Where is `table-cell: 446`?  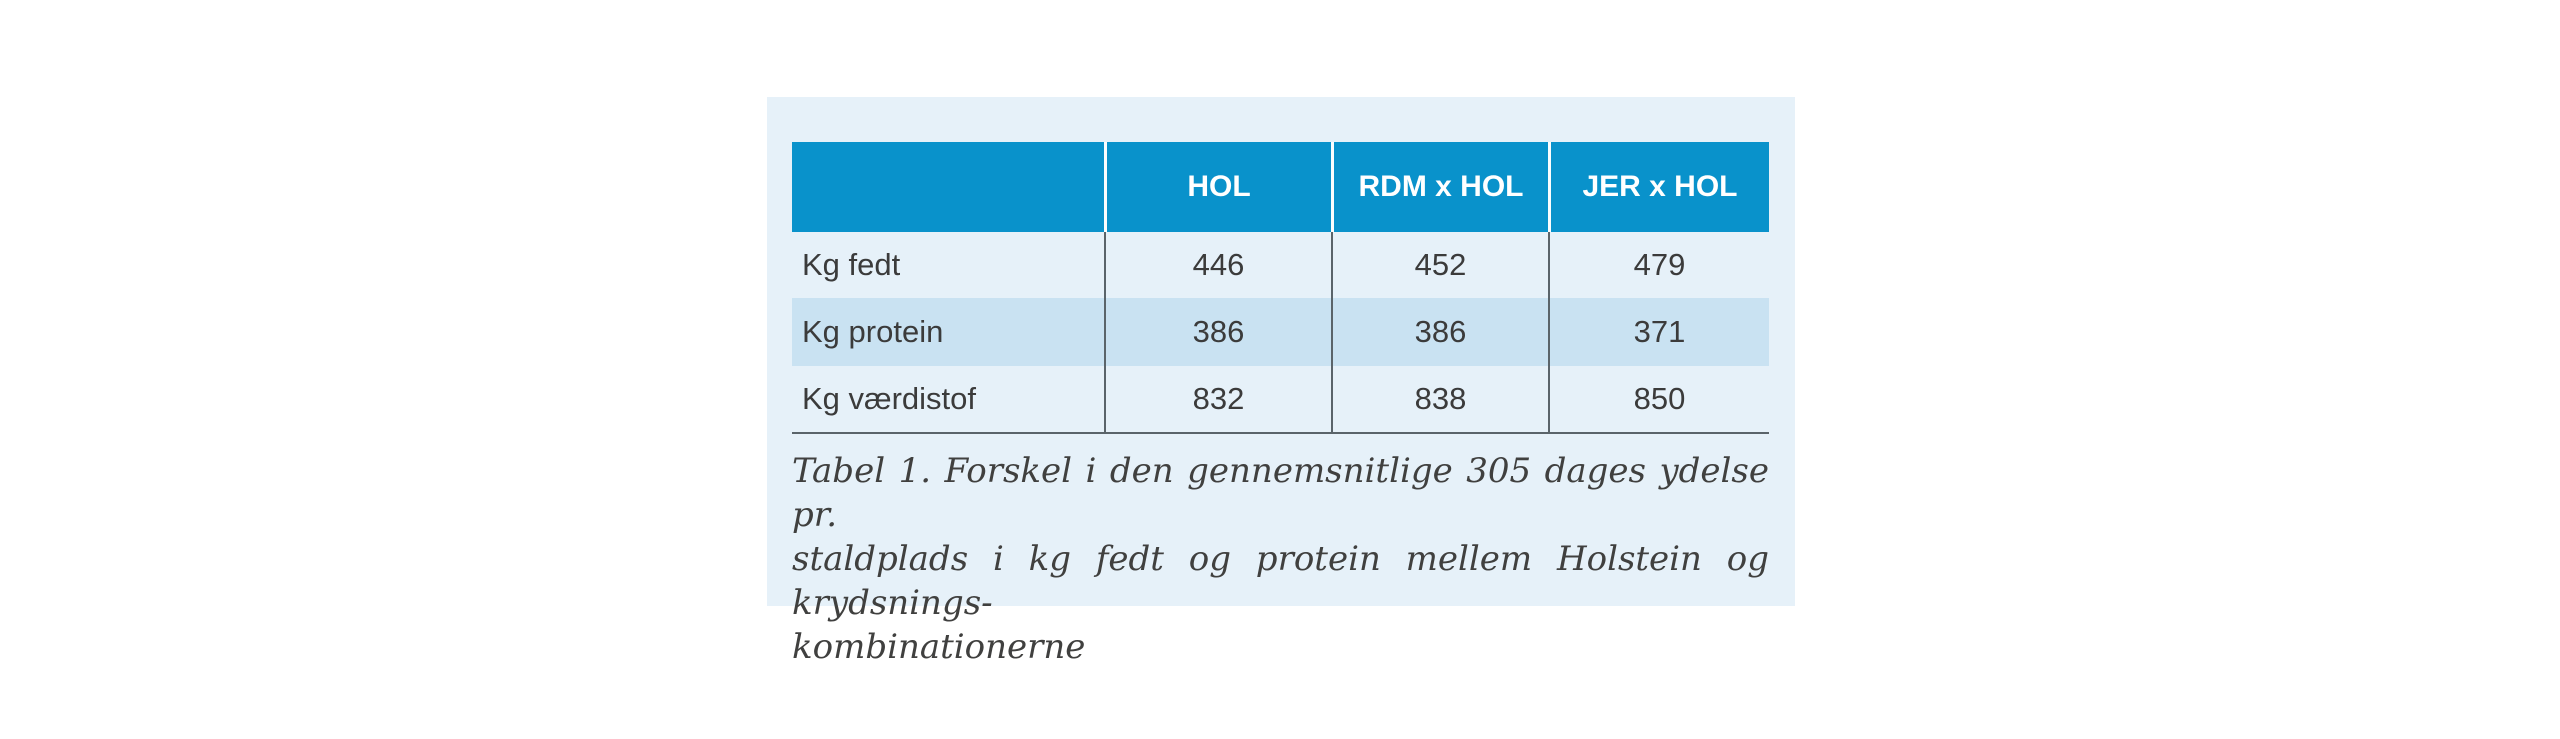 table-cell: 446 is located at coordinates (1217, 265).